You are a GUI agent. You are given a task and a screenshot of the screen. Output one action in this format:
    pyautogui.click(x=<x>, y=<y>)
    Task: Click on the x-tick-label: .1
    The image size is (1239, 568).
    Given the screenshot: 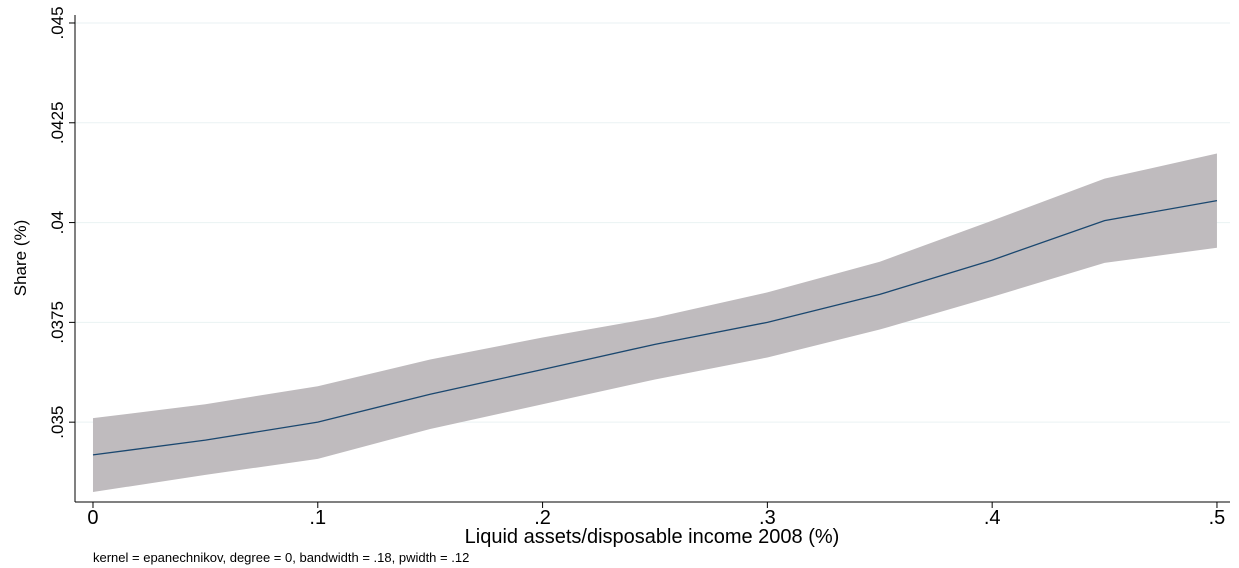 What is the action you would take?
    pyautogui.click(x=317, y=518)
    